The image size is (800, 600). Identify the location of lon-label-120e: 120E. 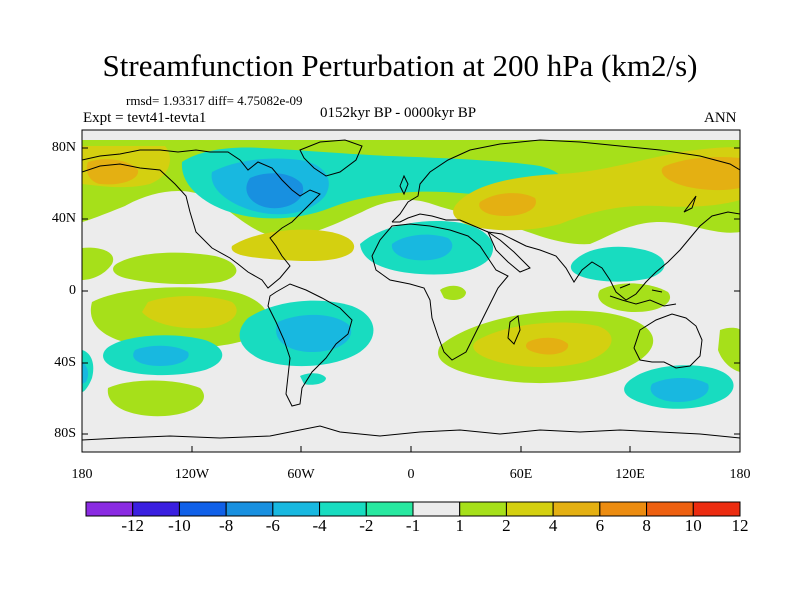
(630, 474).